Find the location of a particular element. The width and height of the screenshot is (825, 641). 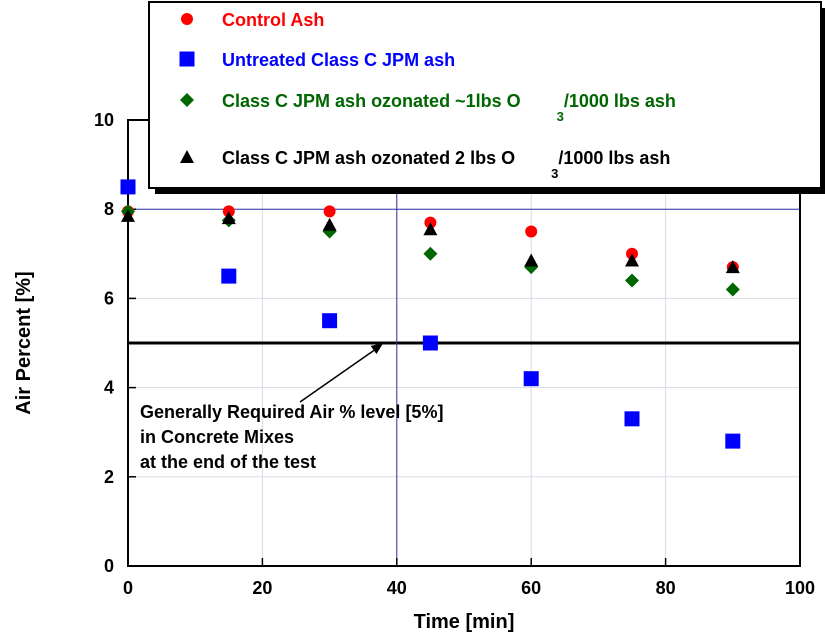

x-tick-label: 0 is located at coordinates (128, 588).